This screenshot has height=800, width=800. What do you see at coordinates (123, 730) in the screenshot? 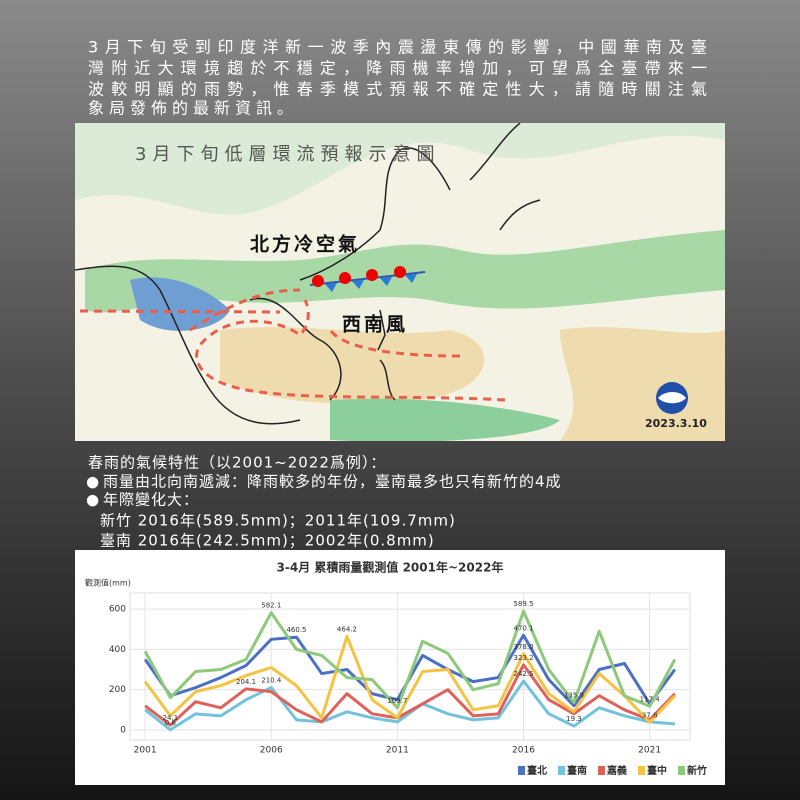
I see `y-tick-label: 0` at bounding box center [123, 730].